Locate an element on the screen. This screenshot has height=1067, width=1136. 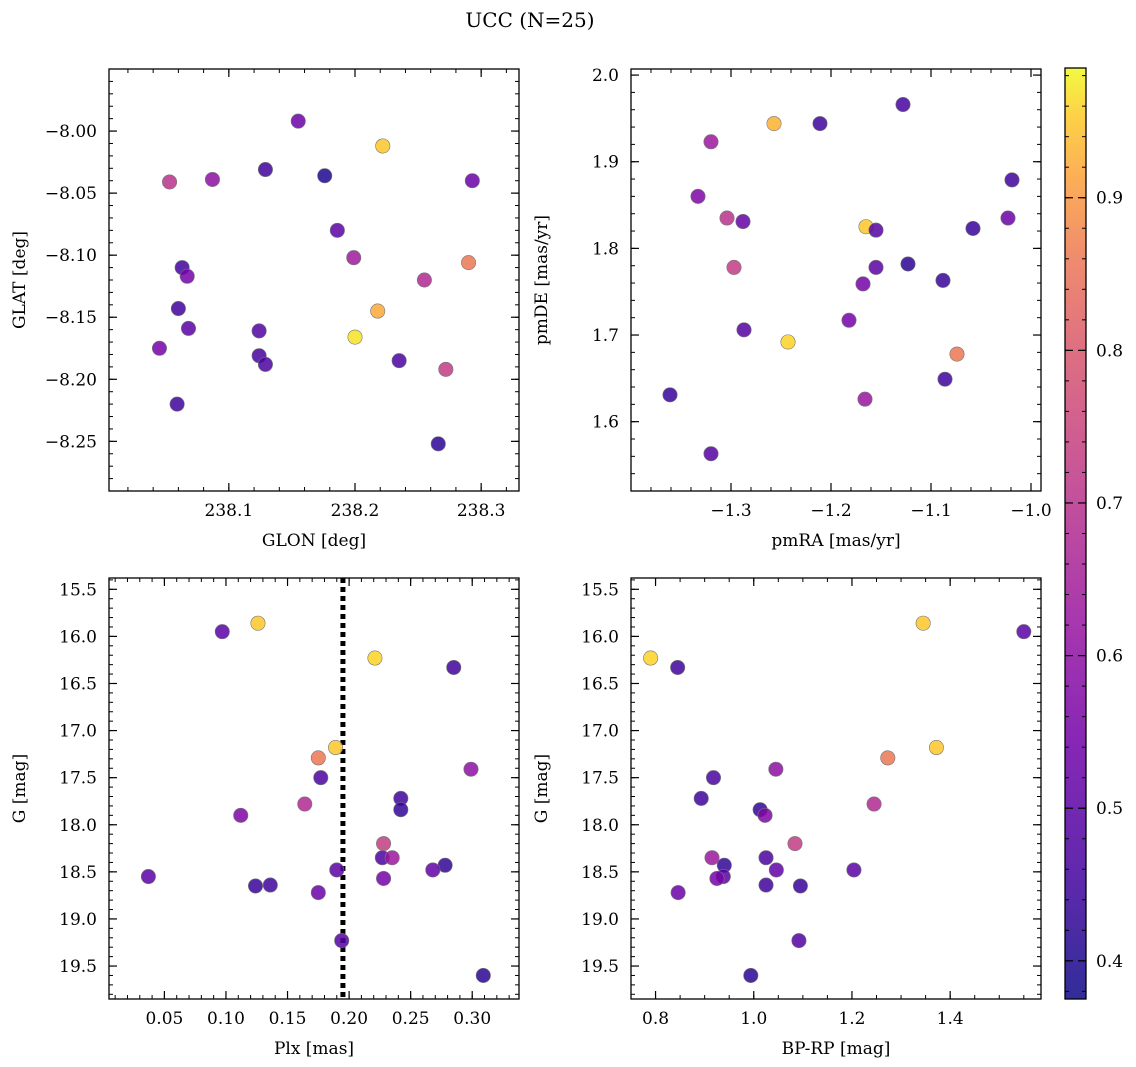
y-tick-label: −8.10 is located at coordinates (71, 256).